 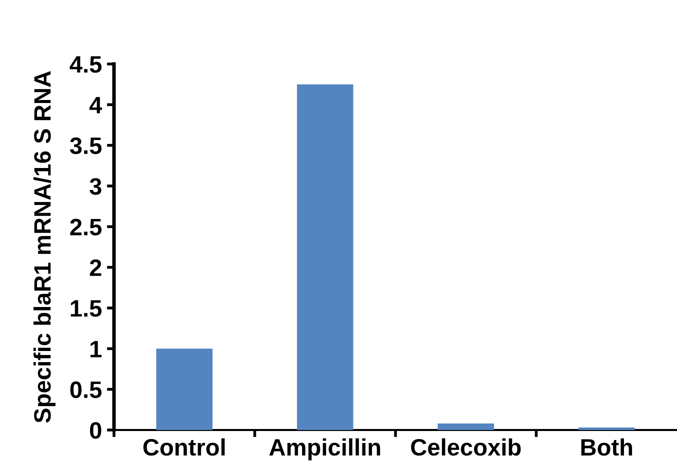 I want to click on y-tick-label: 3.5, so click(x=86, y=145).